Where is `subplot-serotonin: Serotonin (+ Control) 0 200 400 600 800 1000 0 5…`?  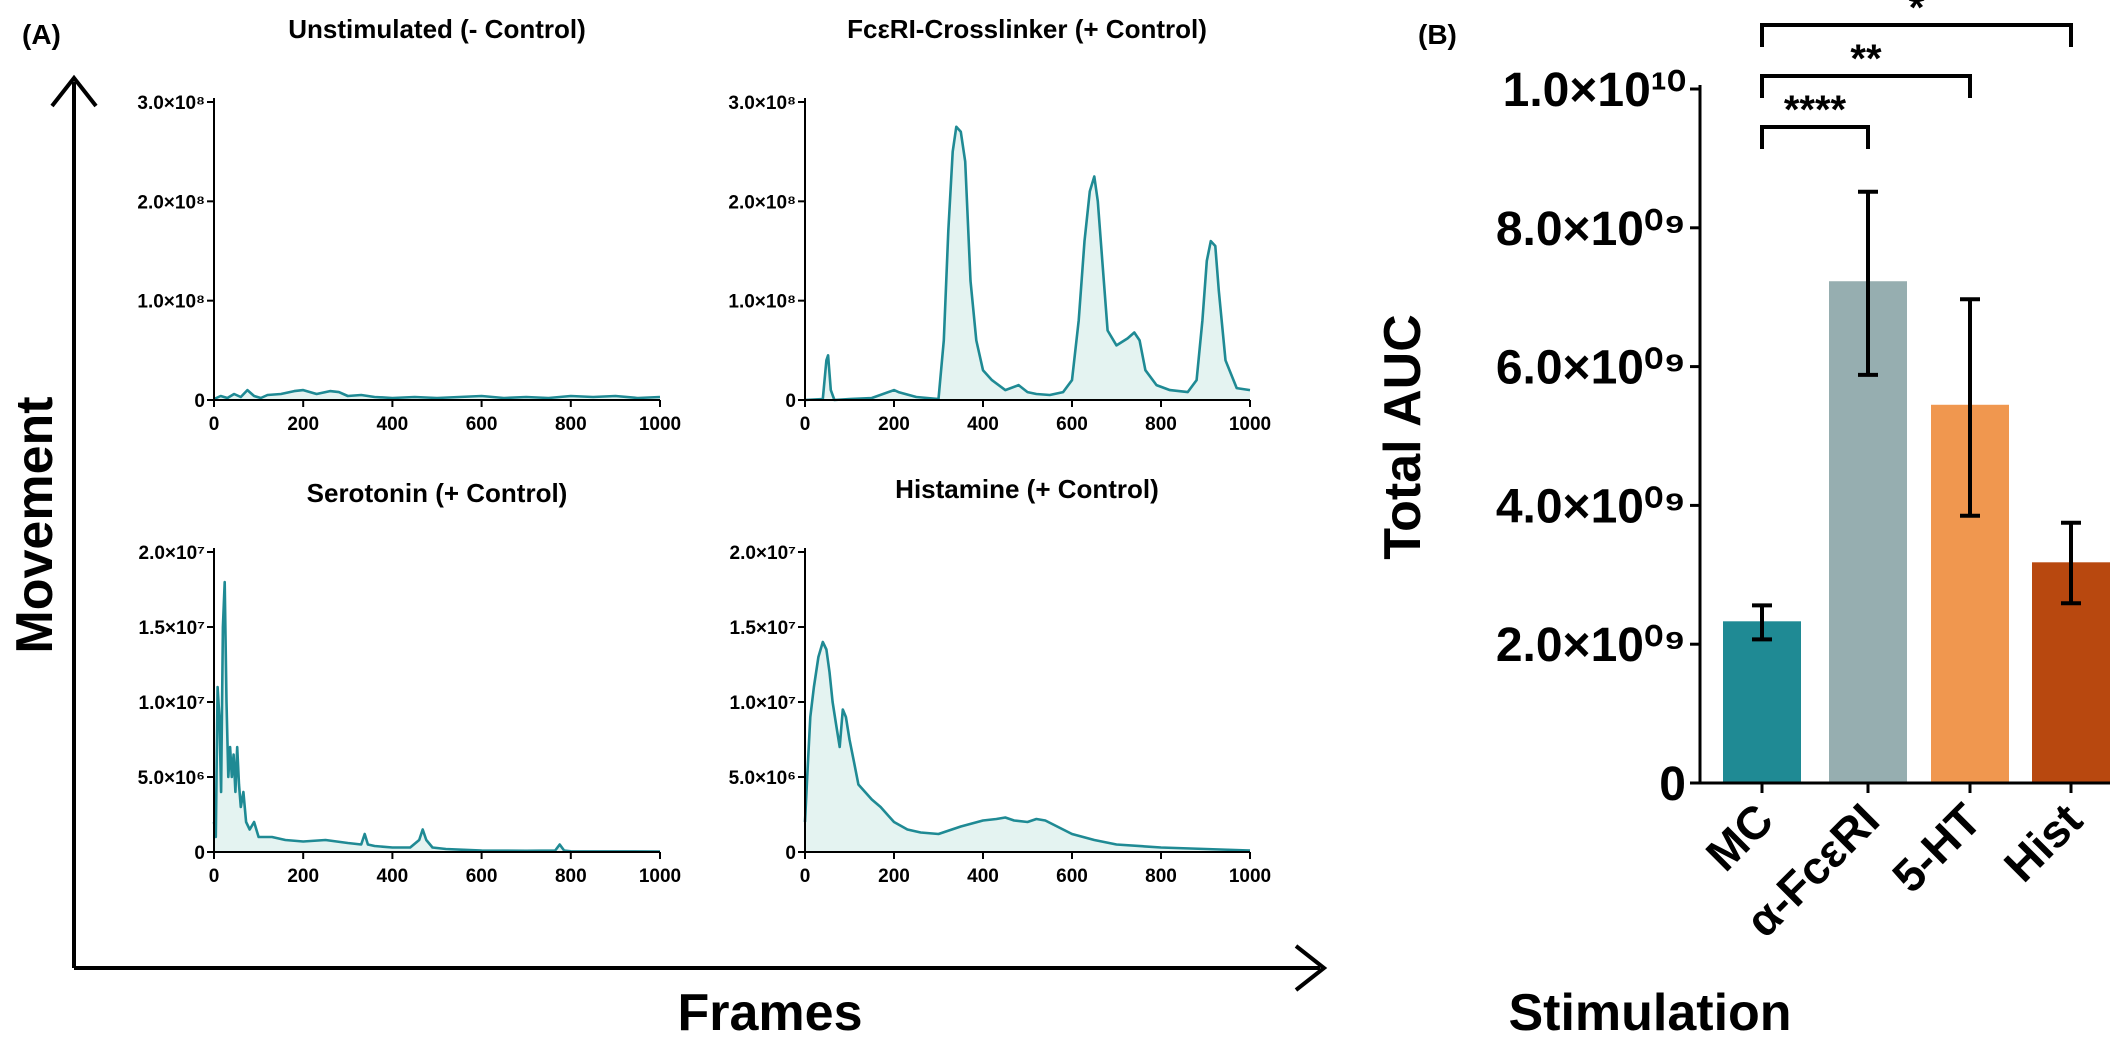 subplot-serotonin: Serotonin (+ Control) 0 200 400 600 800 1000 0 5… is located at coordinates (410, 682).